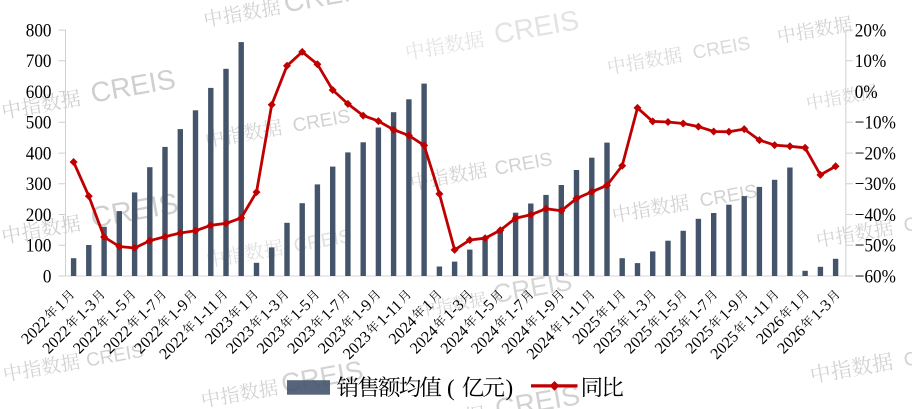 The height and width of the screenshot is (409, 912). What do you see at coordinates (875, 275) in the screenshot?
I see `svg-text: −60%` at bounding box center [875, 275].